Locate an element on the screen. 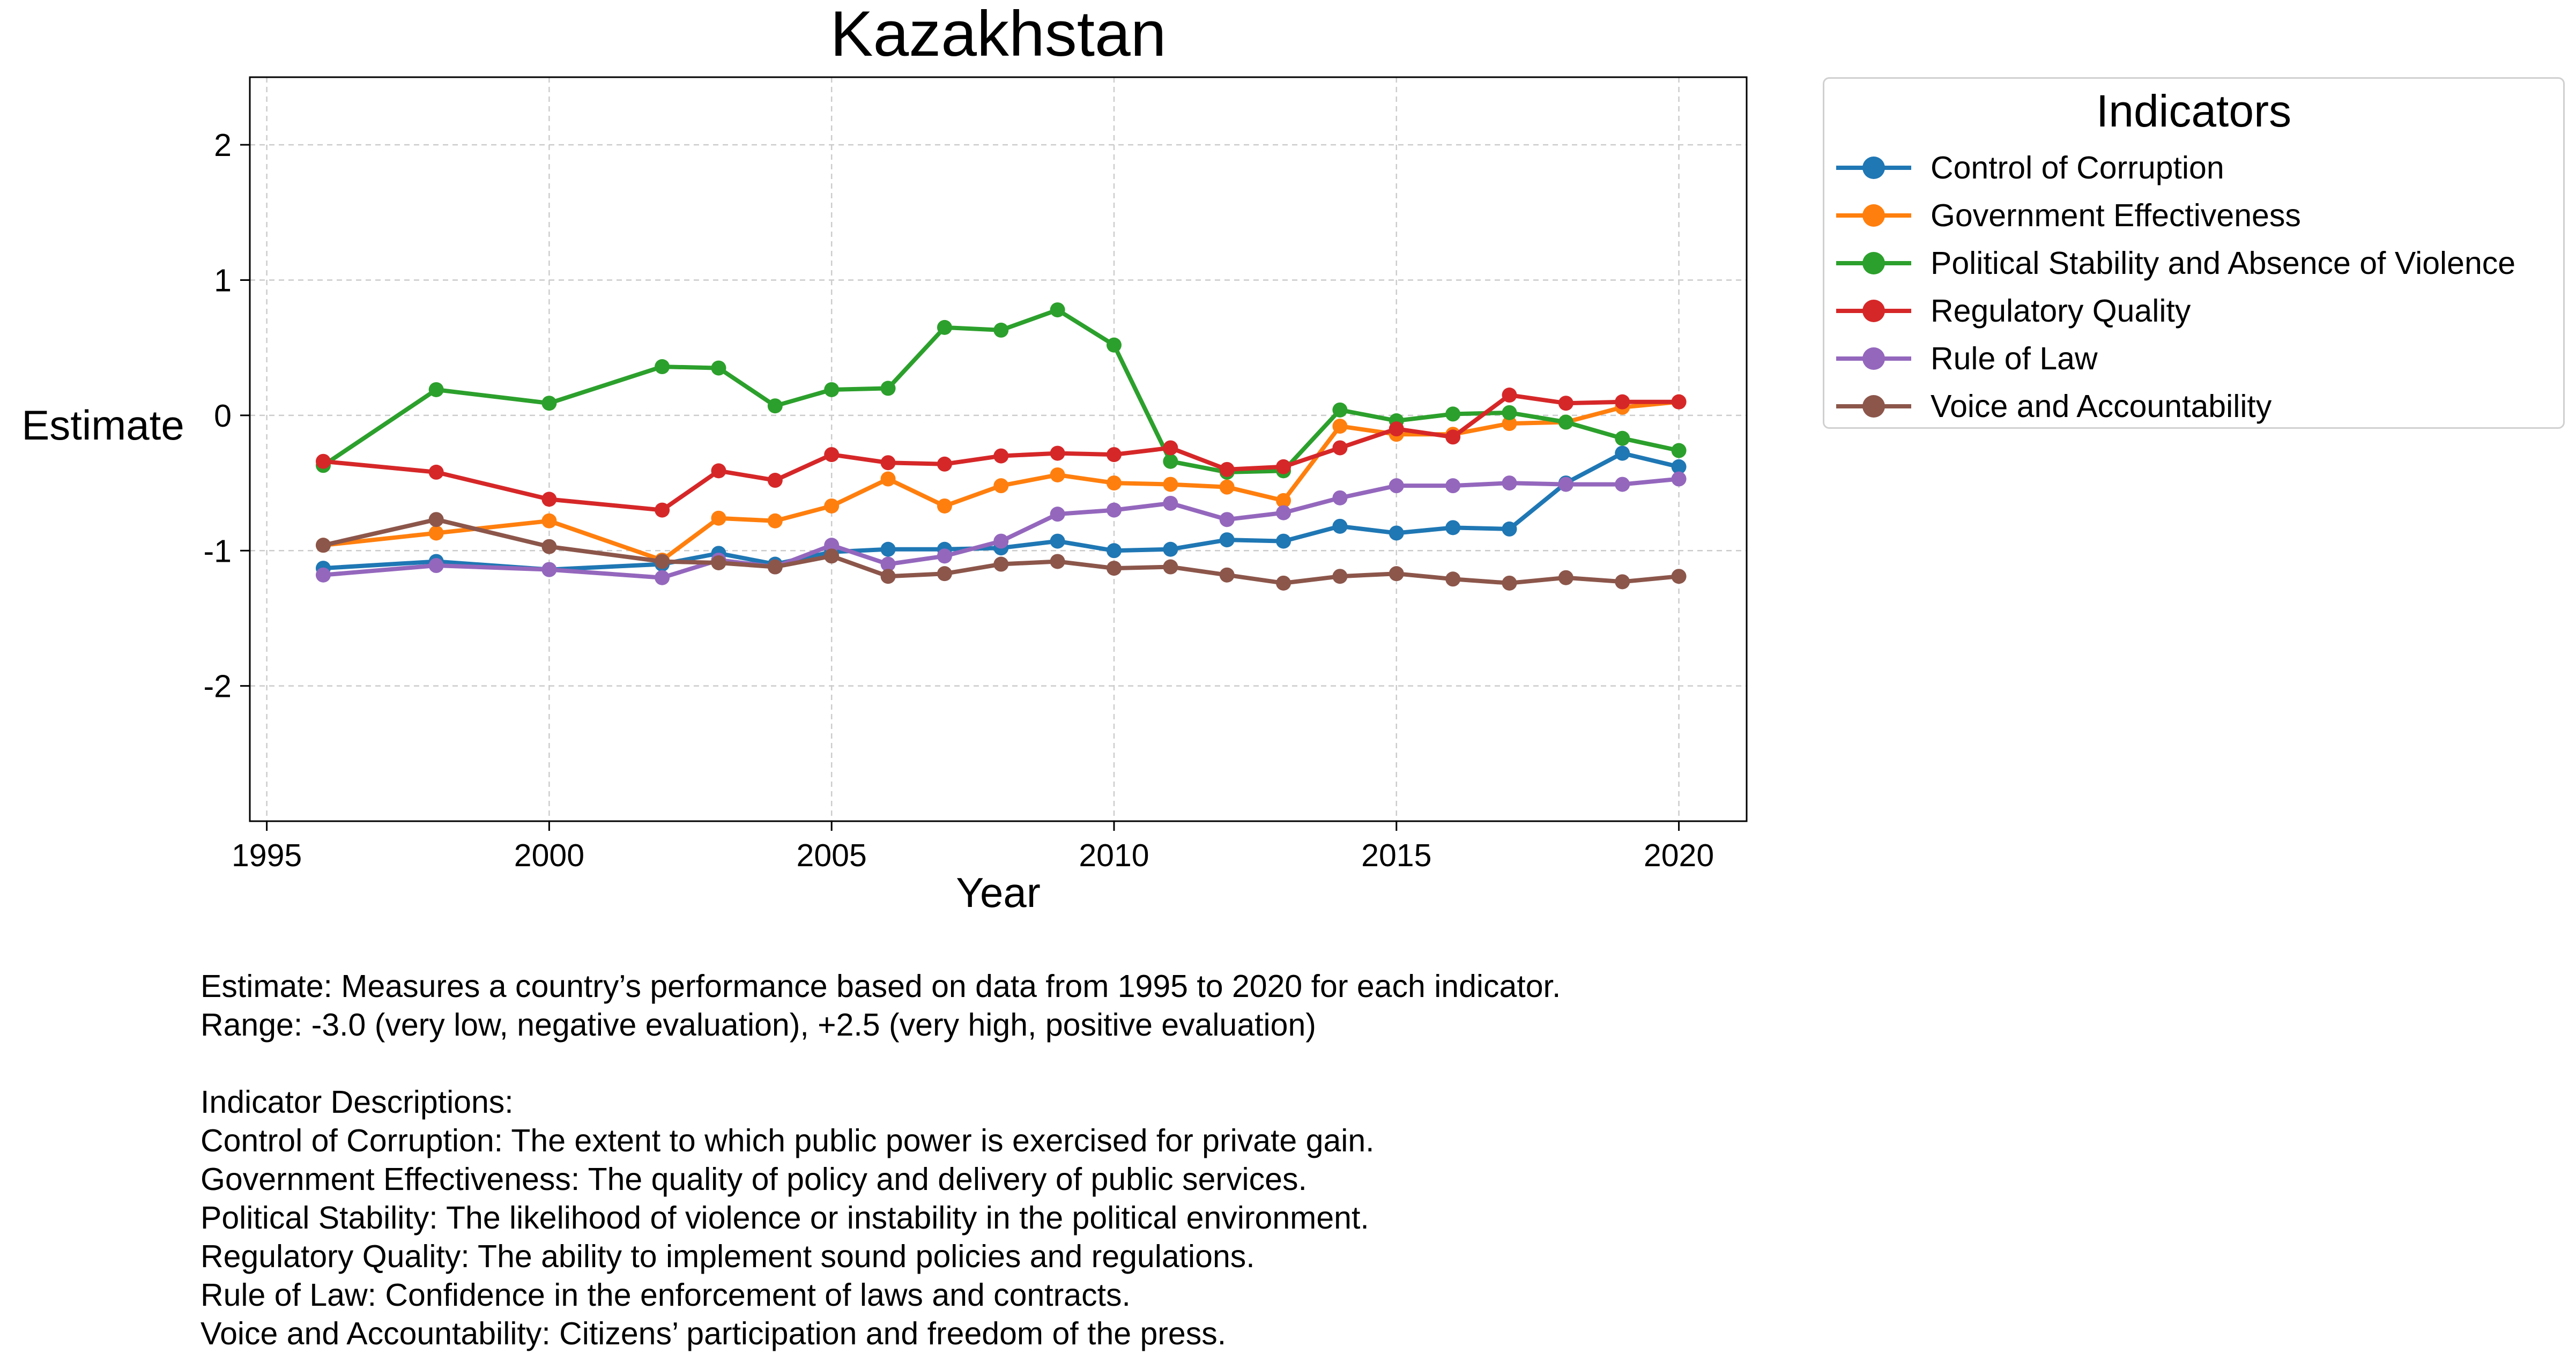 This screenshot has height=1369, width=2576. legend-label: Government Effectiveness is located at coordinates (2116, 215).